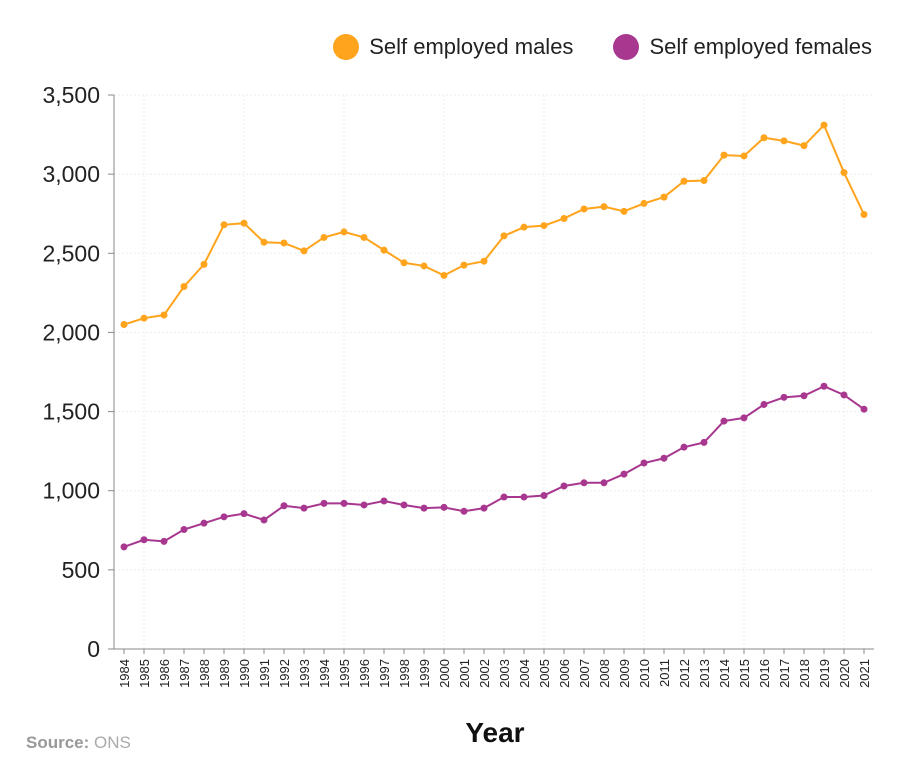 This screenshot has width=900, height=770. Describe the element at coordinates (684, 673) in the screenshot. I see `x-tick-label: 2012` at that location.